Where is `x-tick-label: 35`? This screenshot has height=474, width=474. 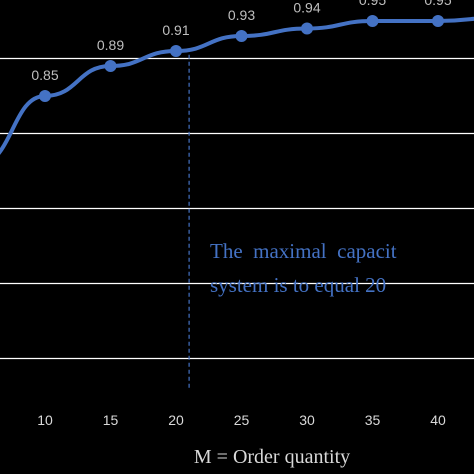
x-tick-label: 35 is located at coordinates (373, 420).